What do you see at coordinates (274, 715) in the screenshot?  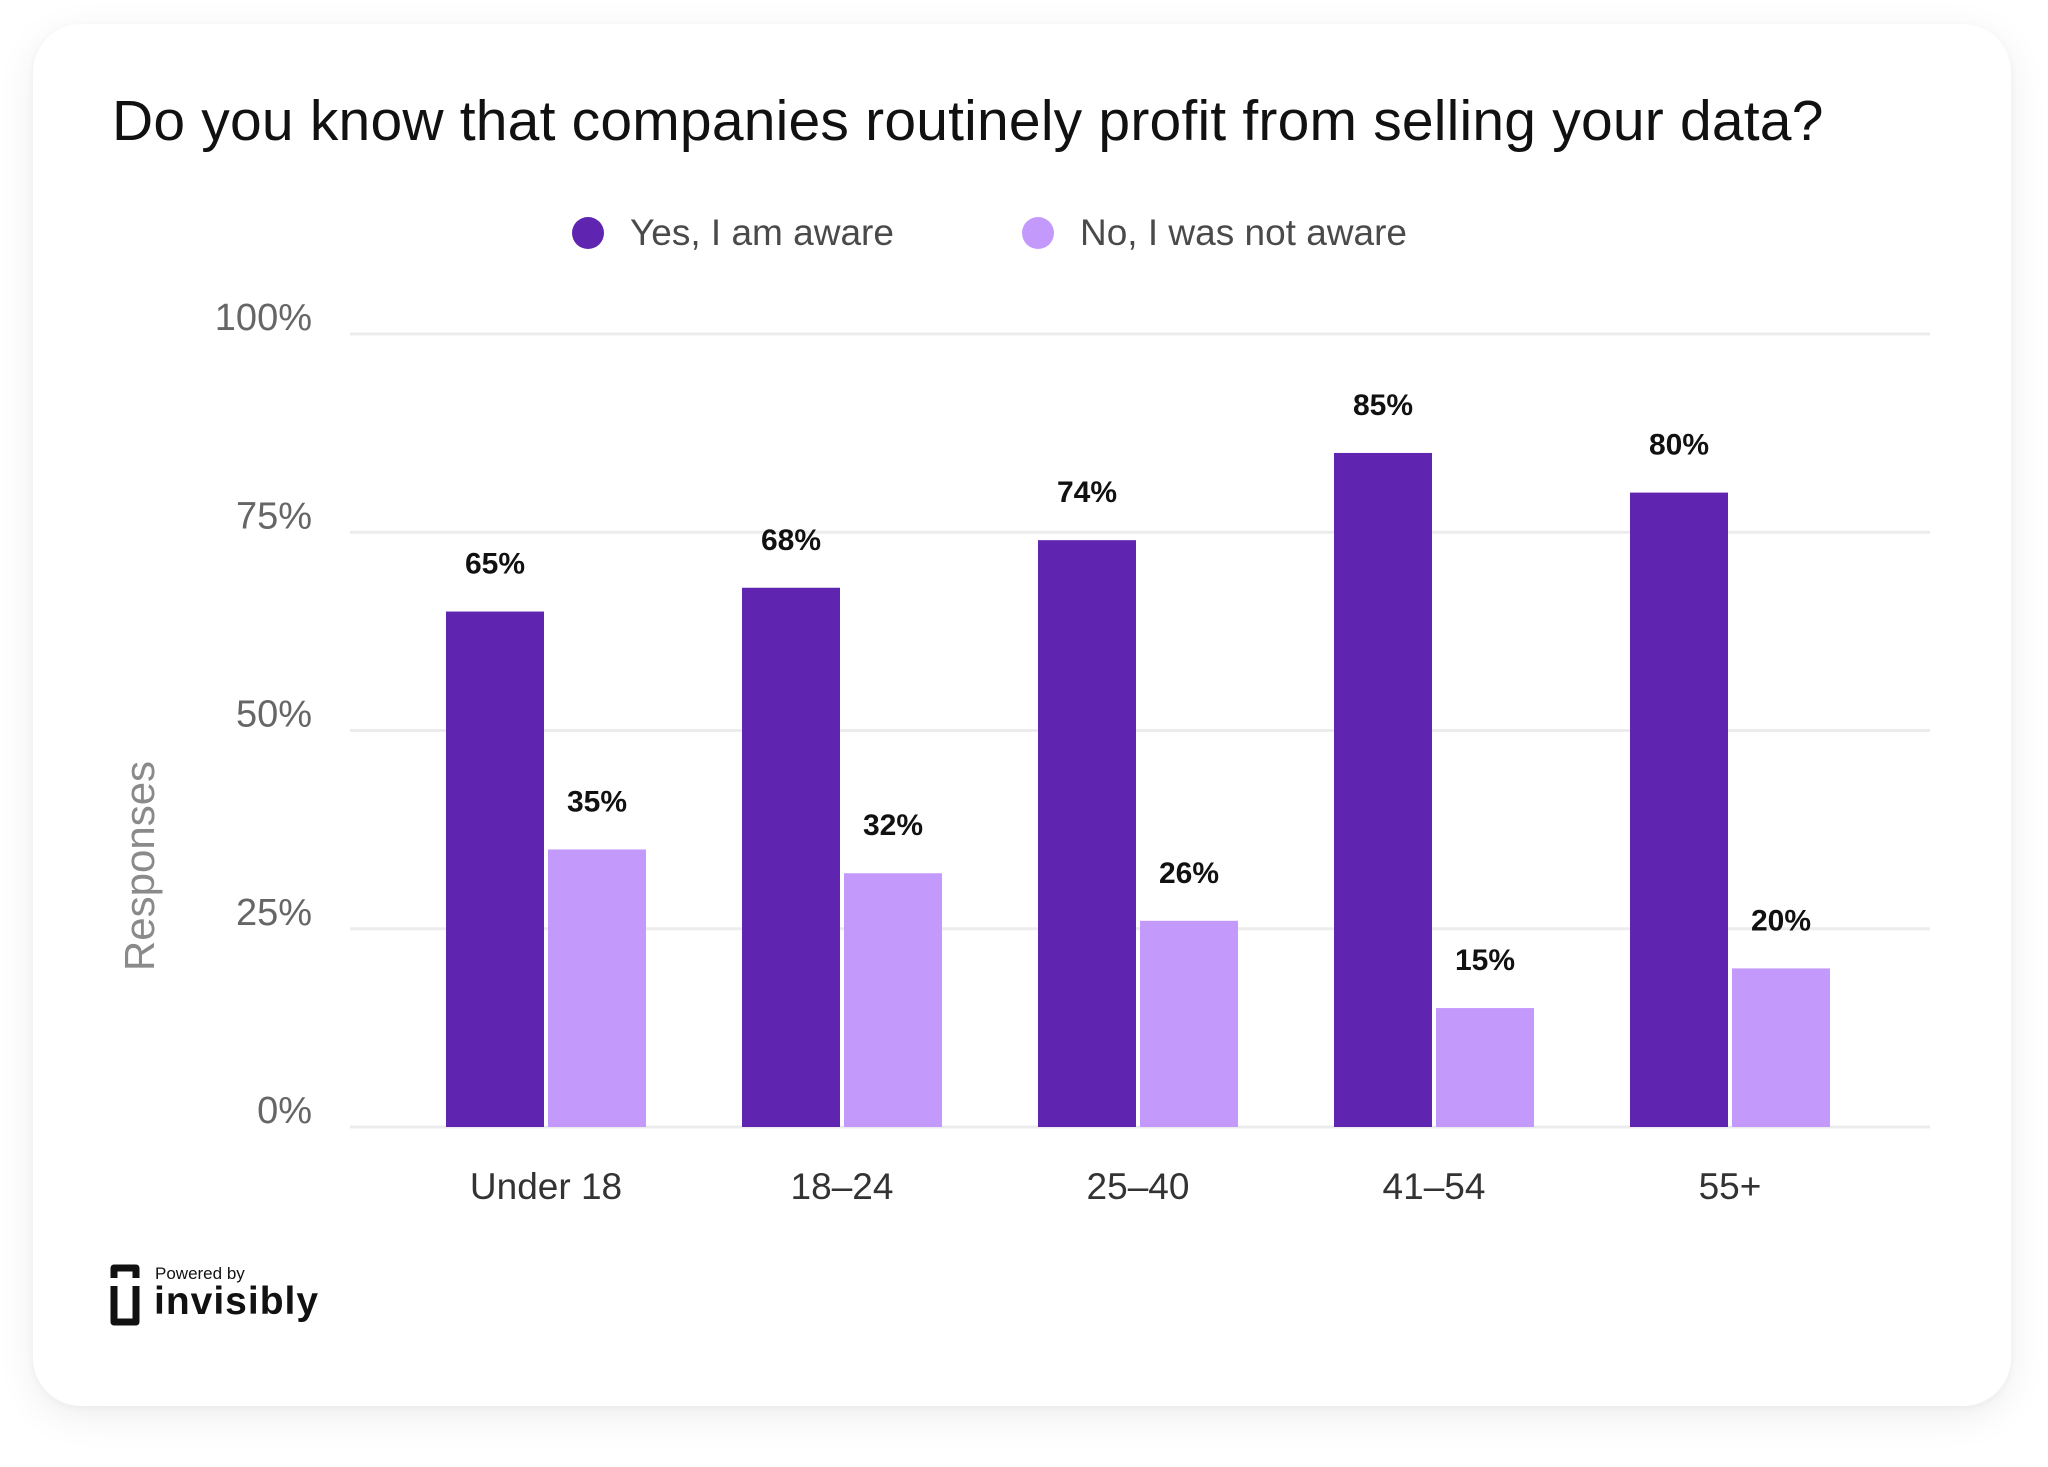 I see `y-tick-label: 50%` at bounding box center [274, 715].